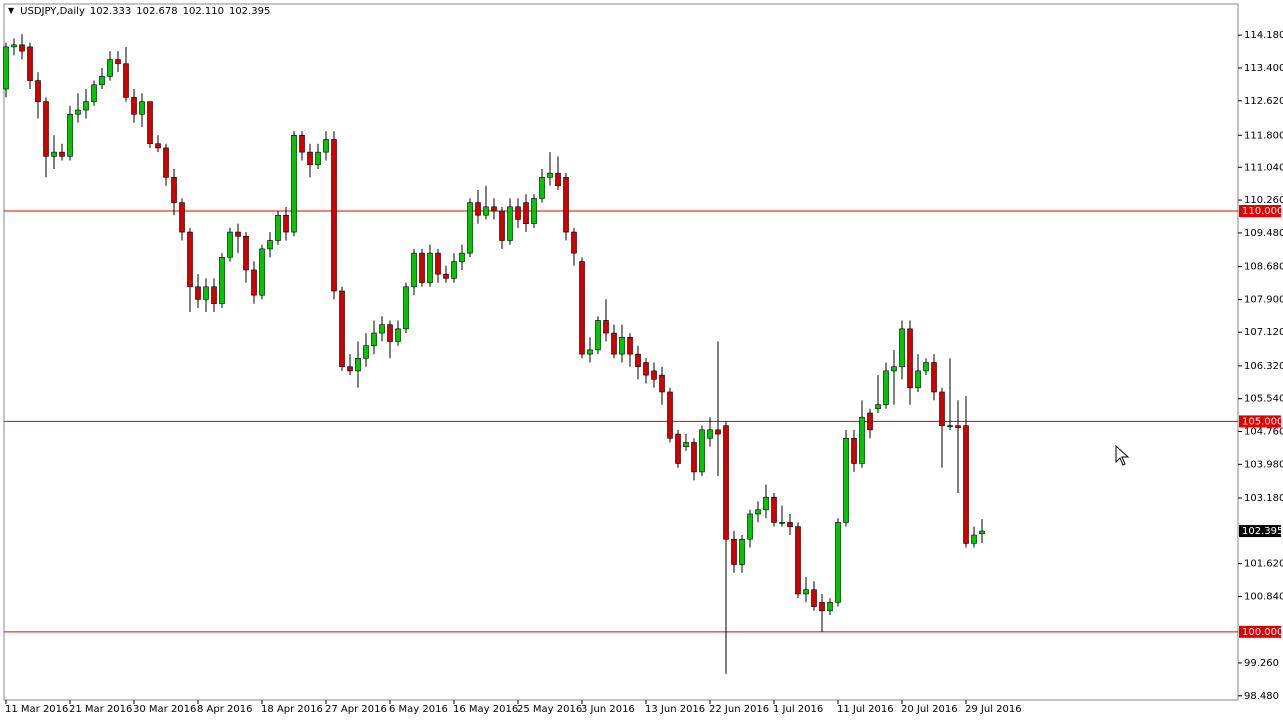 The height and width of the screenshot is (722, 1283). What do you see at coordinates (11, 10) in the screenshot?
I see `menu-arrow: ▼` at bounding box center [11, 10].